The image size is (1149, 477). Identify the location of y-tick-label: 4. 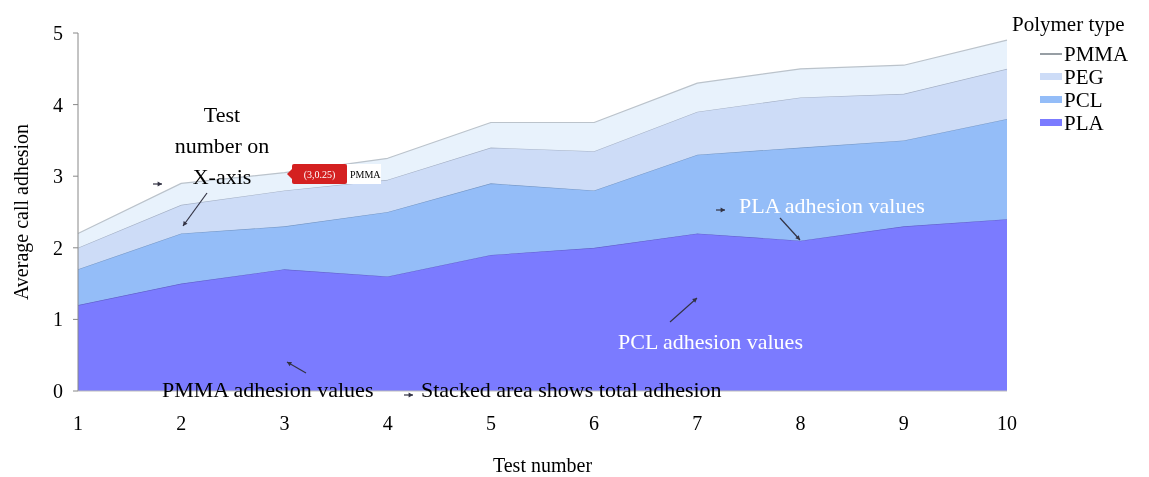
(58, 104).